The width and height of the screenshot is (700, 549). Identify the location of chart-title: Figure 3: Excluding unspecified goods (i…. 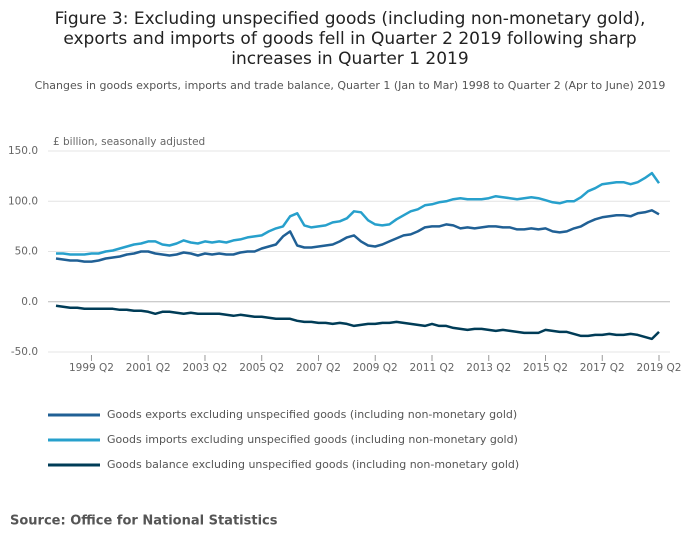
(350, 19).